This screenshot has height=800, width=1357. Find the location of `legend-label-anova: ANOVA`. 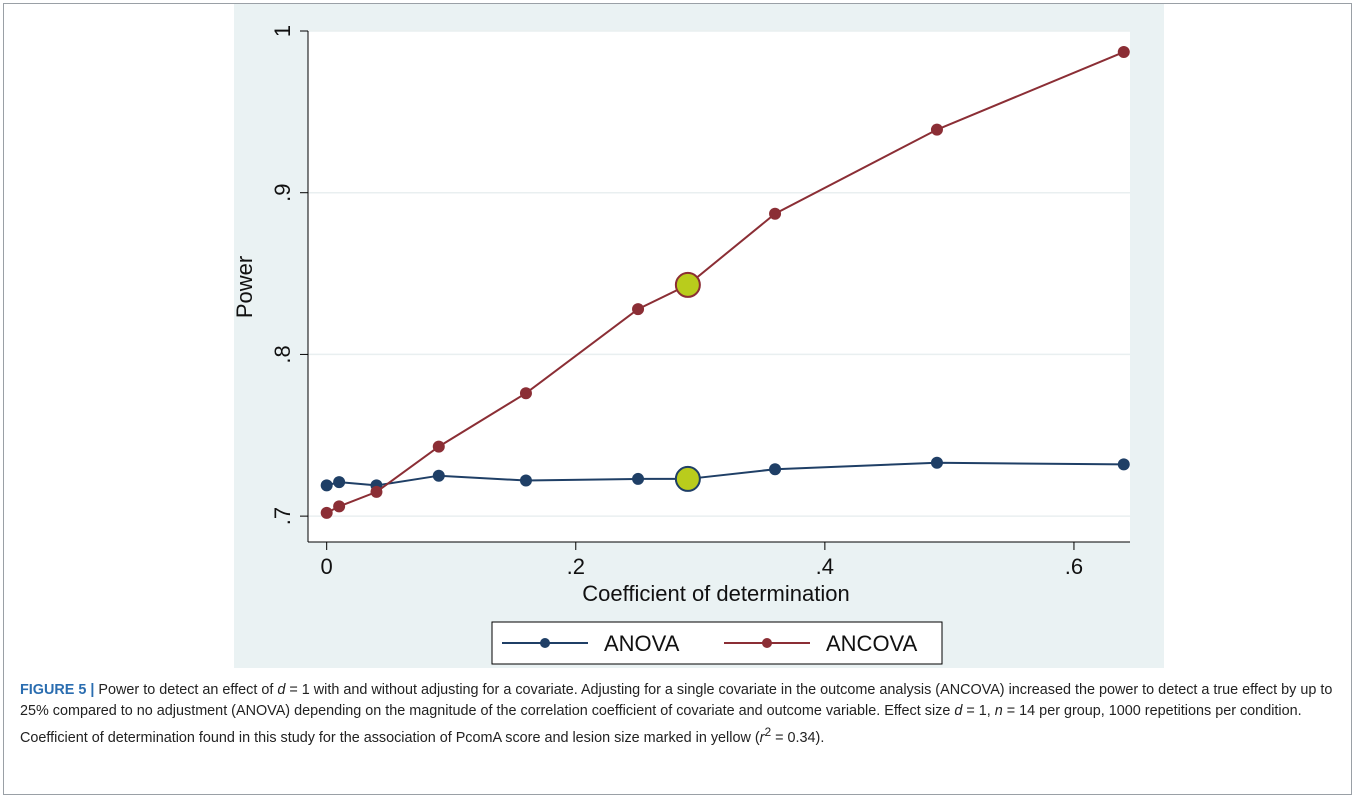

legend-label-anova: ANOVA is located at coordinates (642, 643).